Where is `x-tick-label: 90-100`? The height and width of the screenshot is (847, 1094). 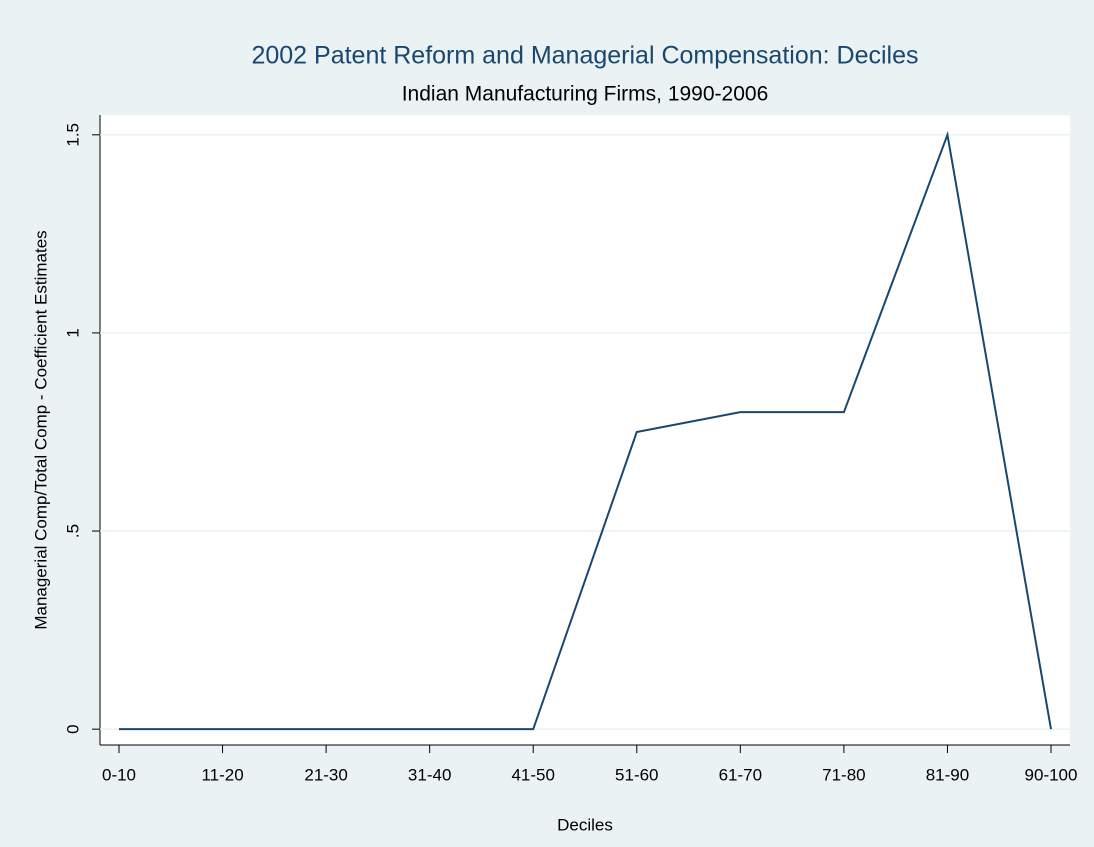
x-tick-label: 90-100 is located at coordinates (1051, 774).